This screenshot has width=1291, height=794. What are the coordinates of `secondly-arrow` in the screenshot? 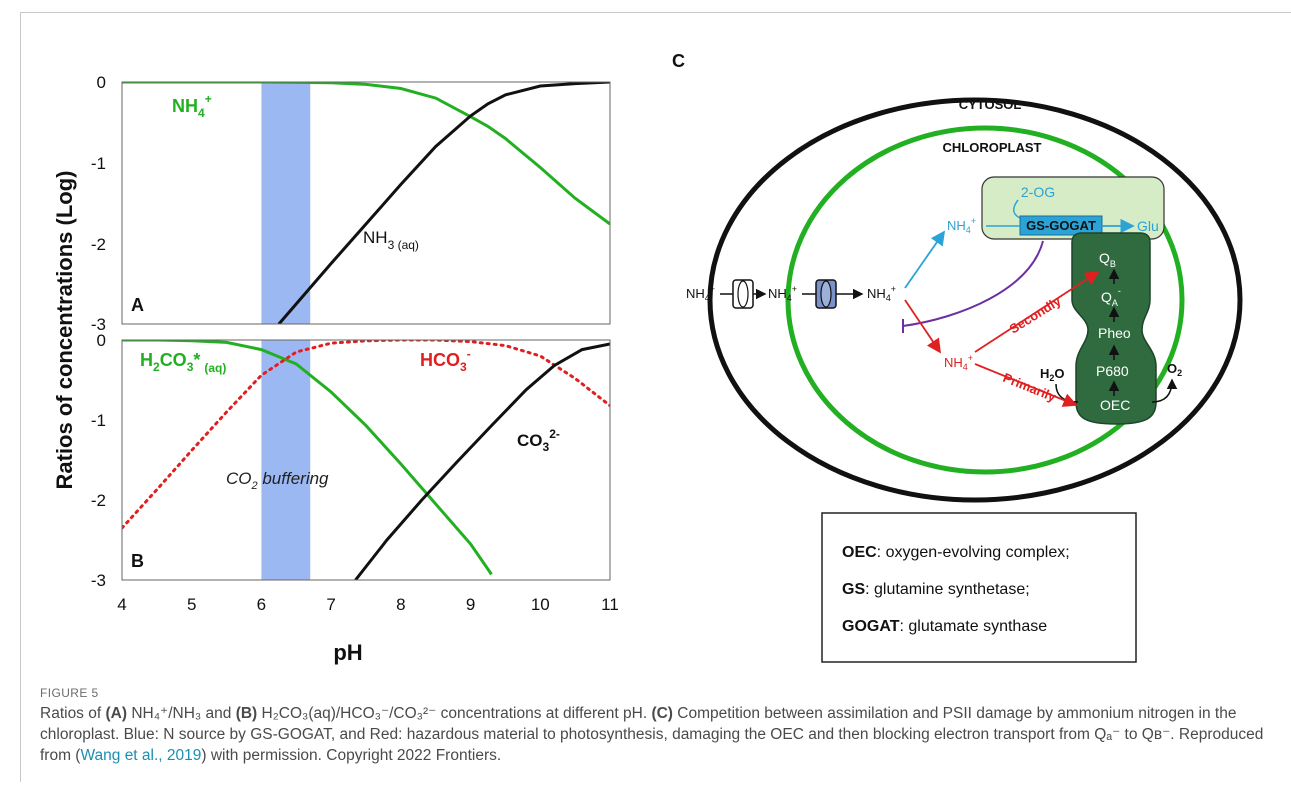 It's located at (1037, 312).